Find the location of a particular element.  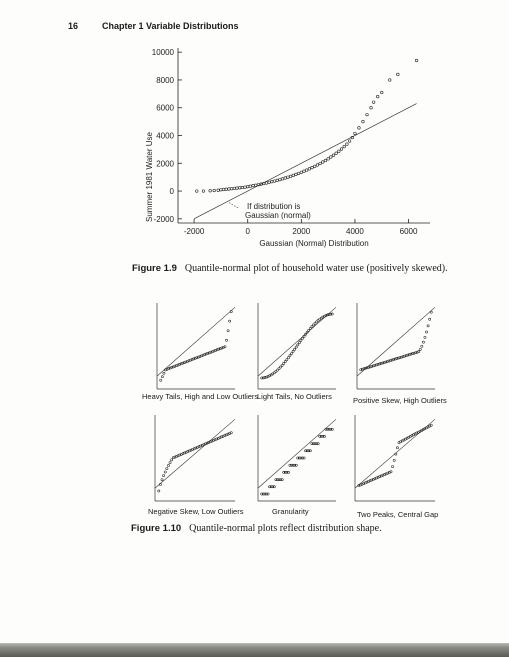

data-points is located at coordinates (307, 125).